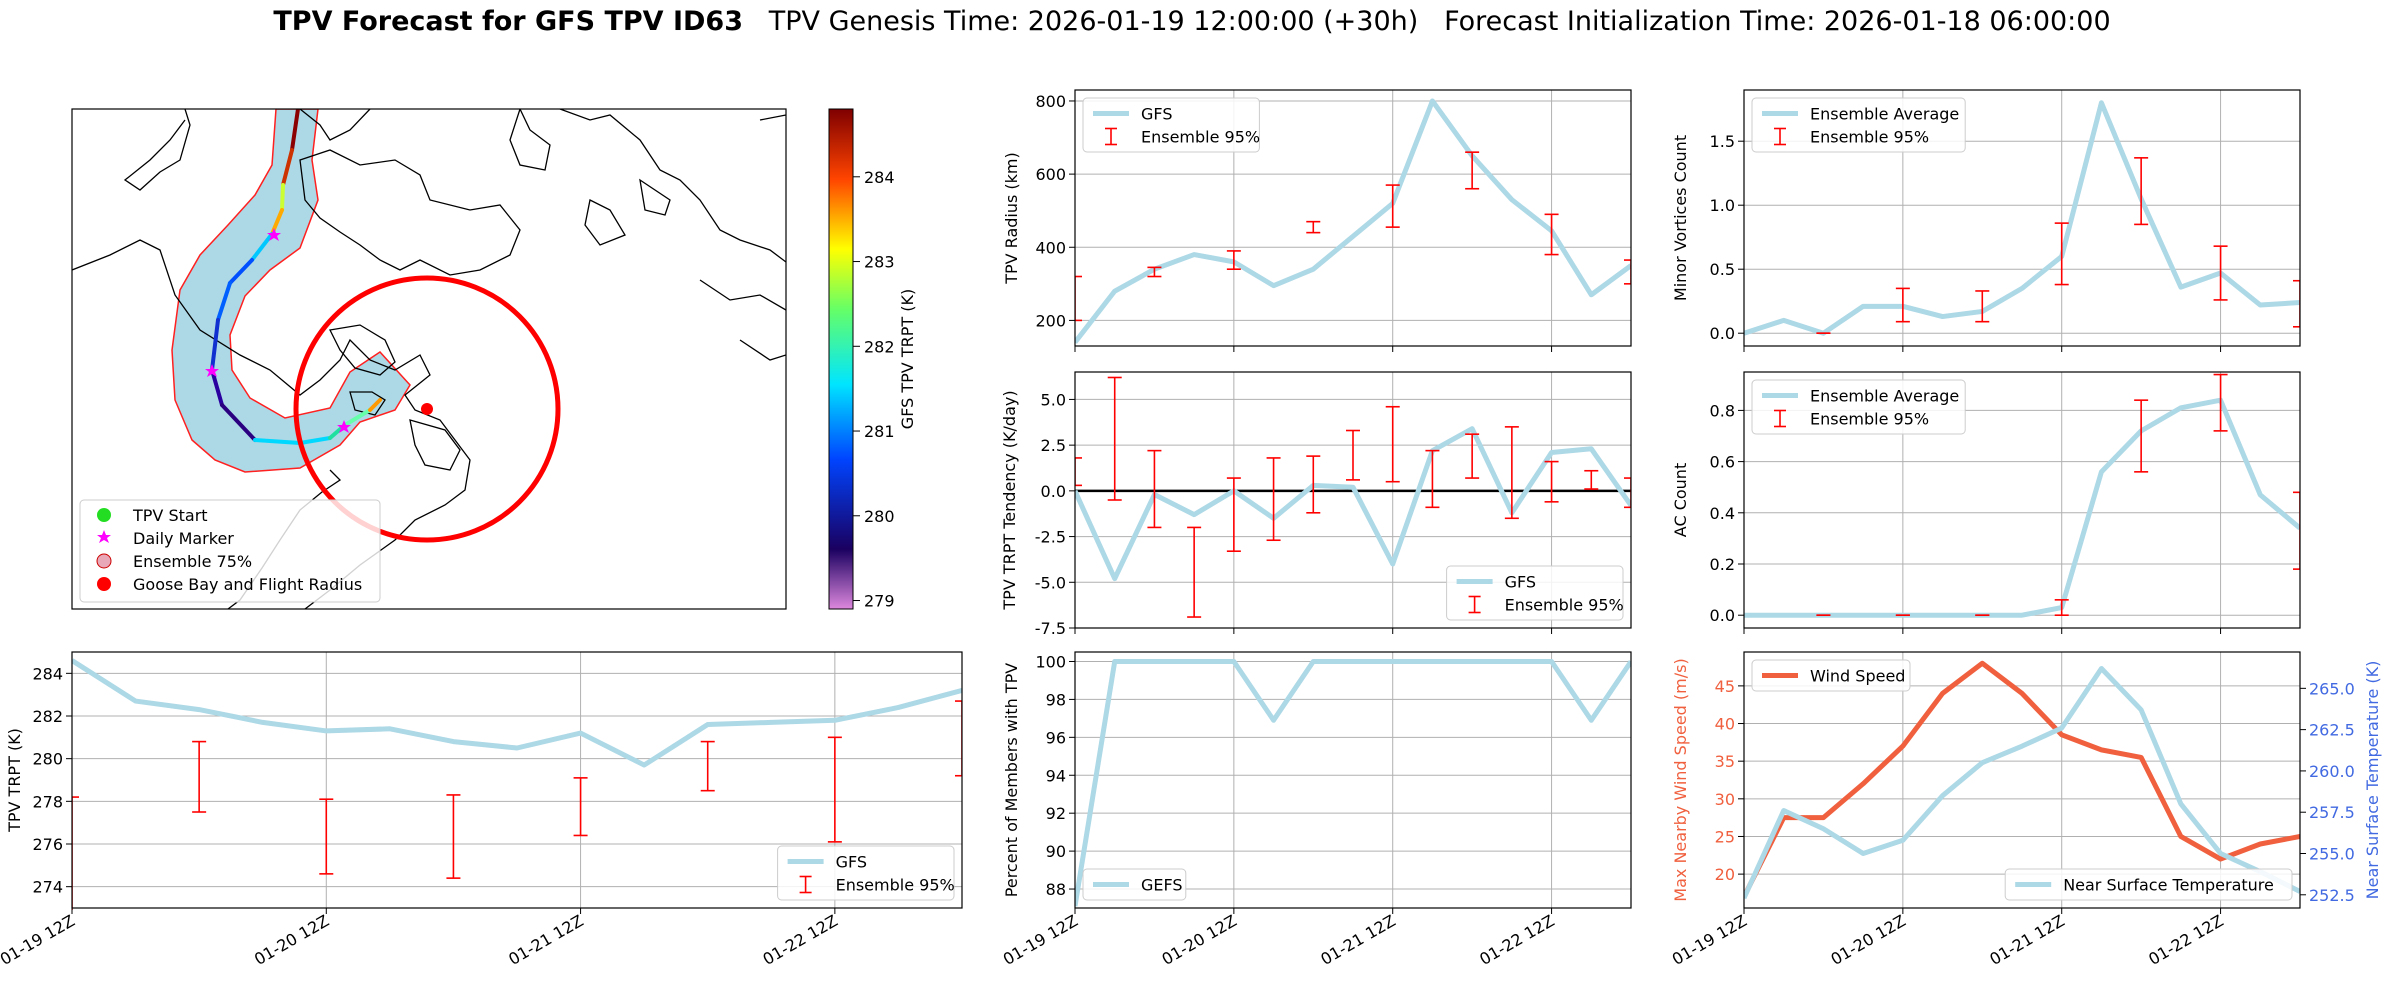 The height and width of the screenshot is (982, 2384). I want to click on members-ytick-label-0: 88, so click(1056, 889).